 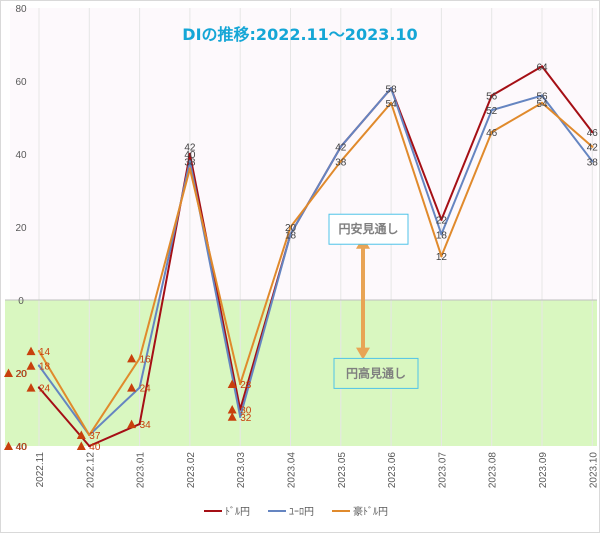 What do you see at coordinates (301, 512) in the screenshot?
I see `legend-label-eur: ﾕｰﾛ円` at bounding box center [301, 512].